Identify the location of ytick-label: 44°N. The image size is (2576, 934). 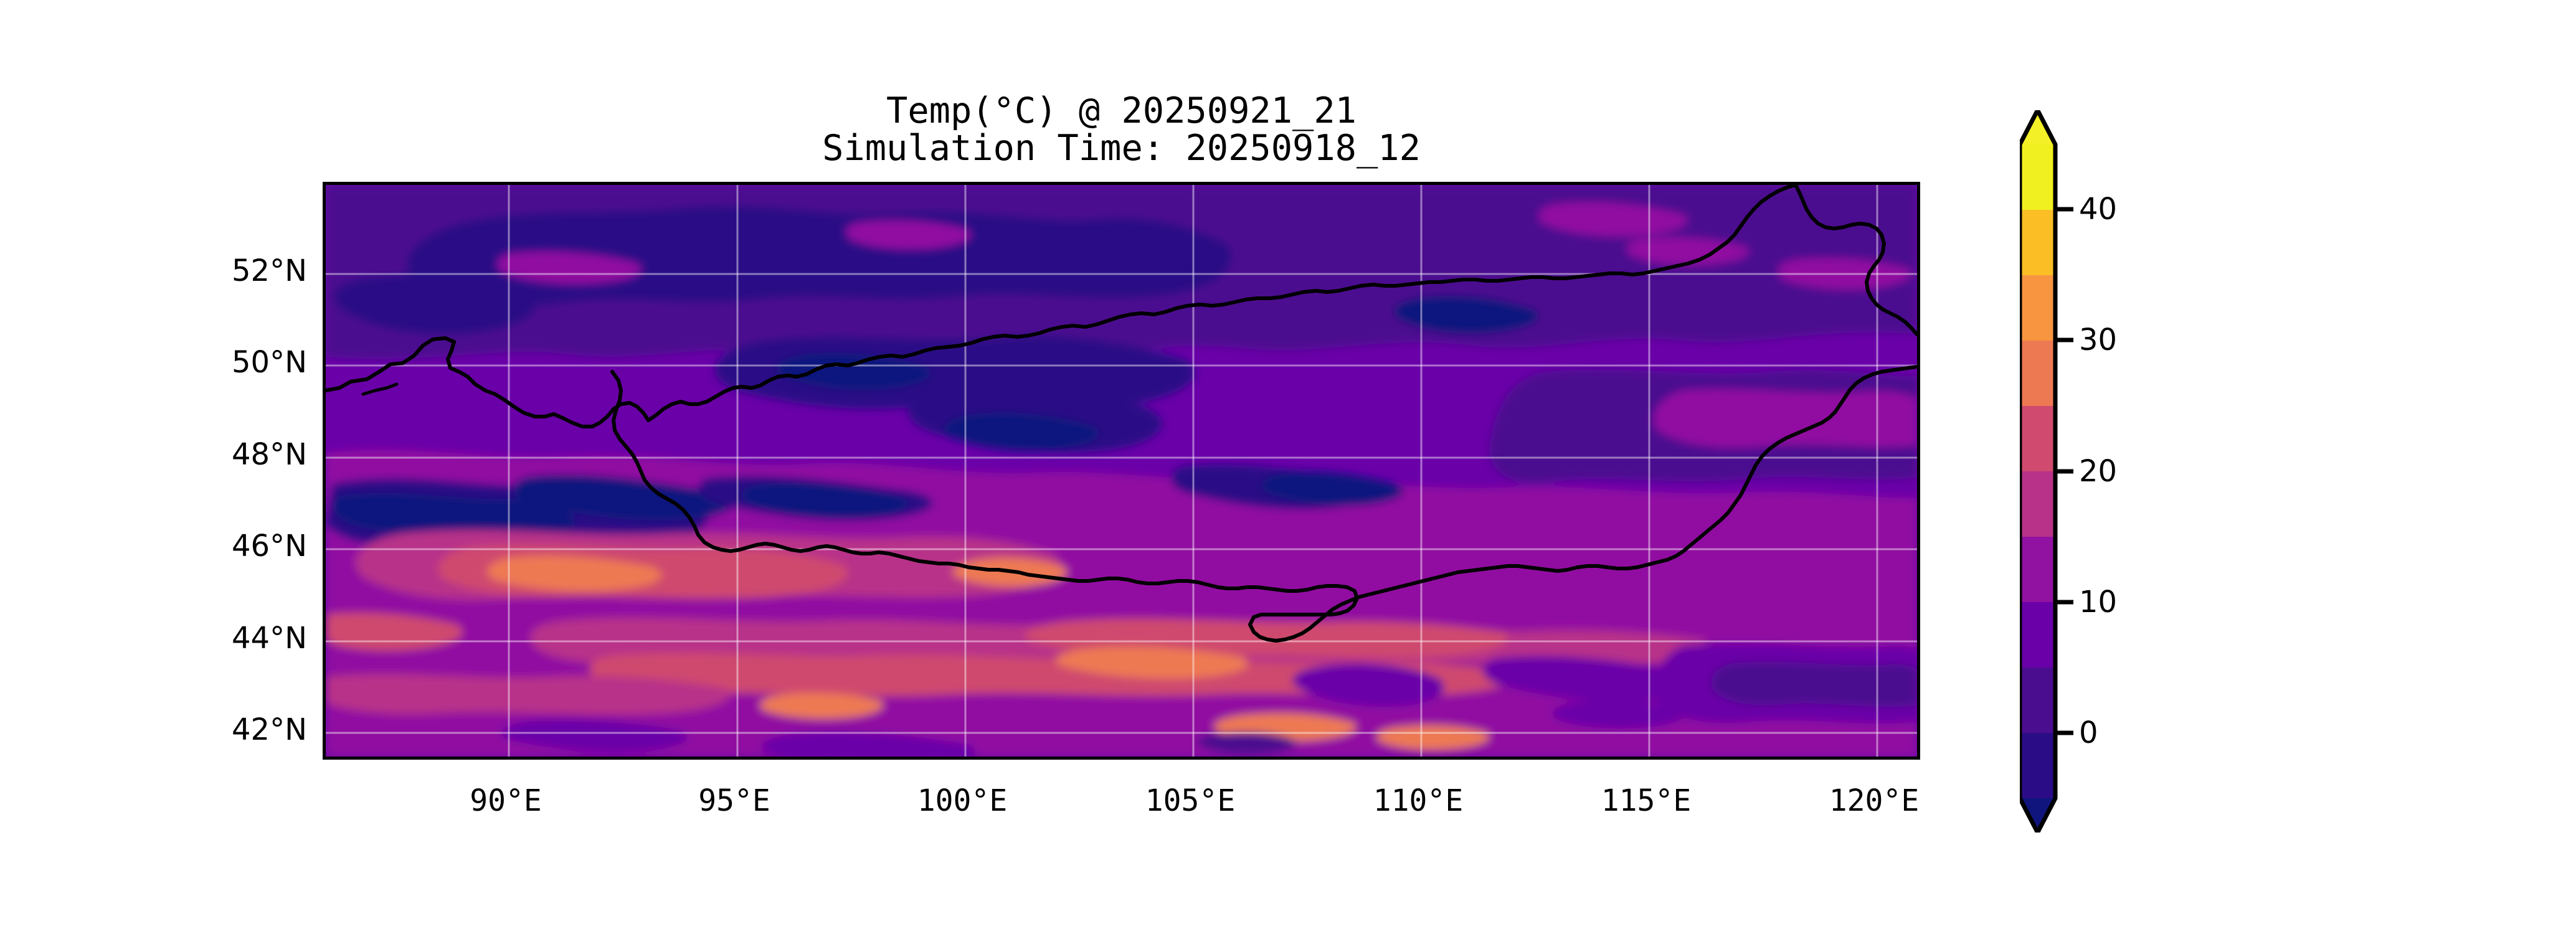
(269, 638).